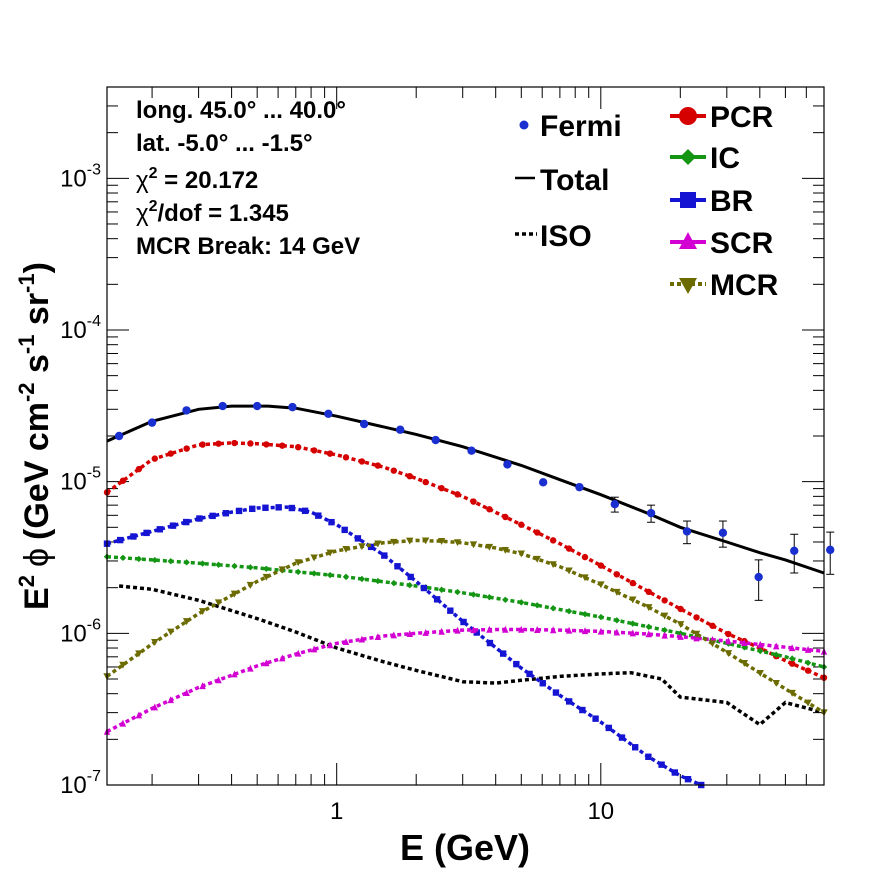  What do you see at coordinates (524, 125) in the screenshot?
I see `legend-fermi-marker` at bounding box center [524, 125].